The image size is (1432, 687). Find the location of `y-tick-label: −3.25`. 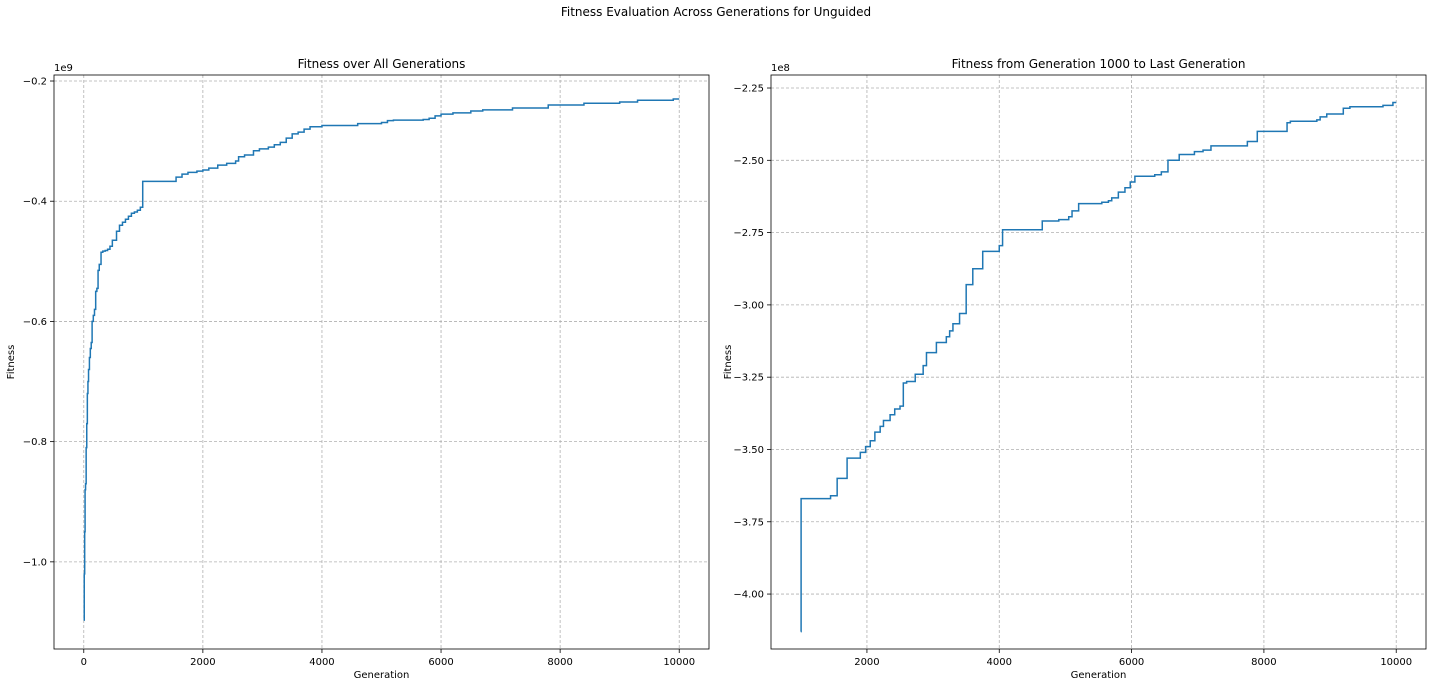

y-tick-label: −3.25 is located at coordinates (748, 378).